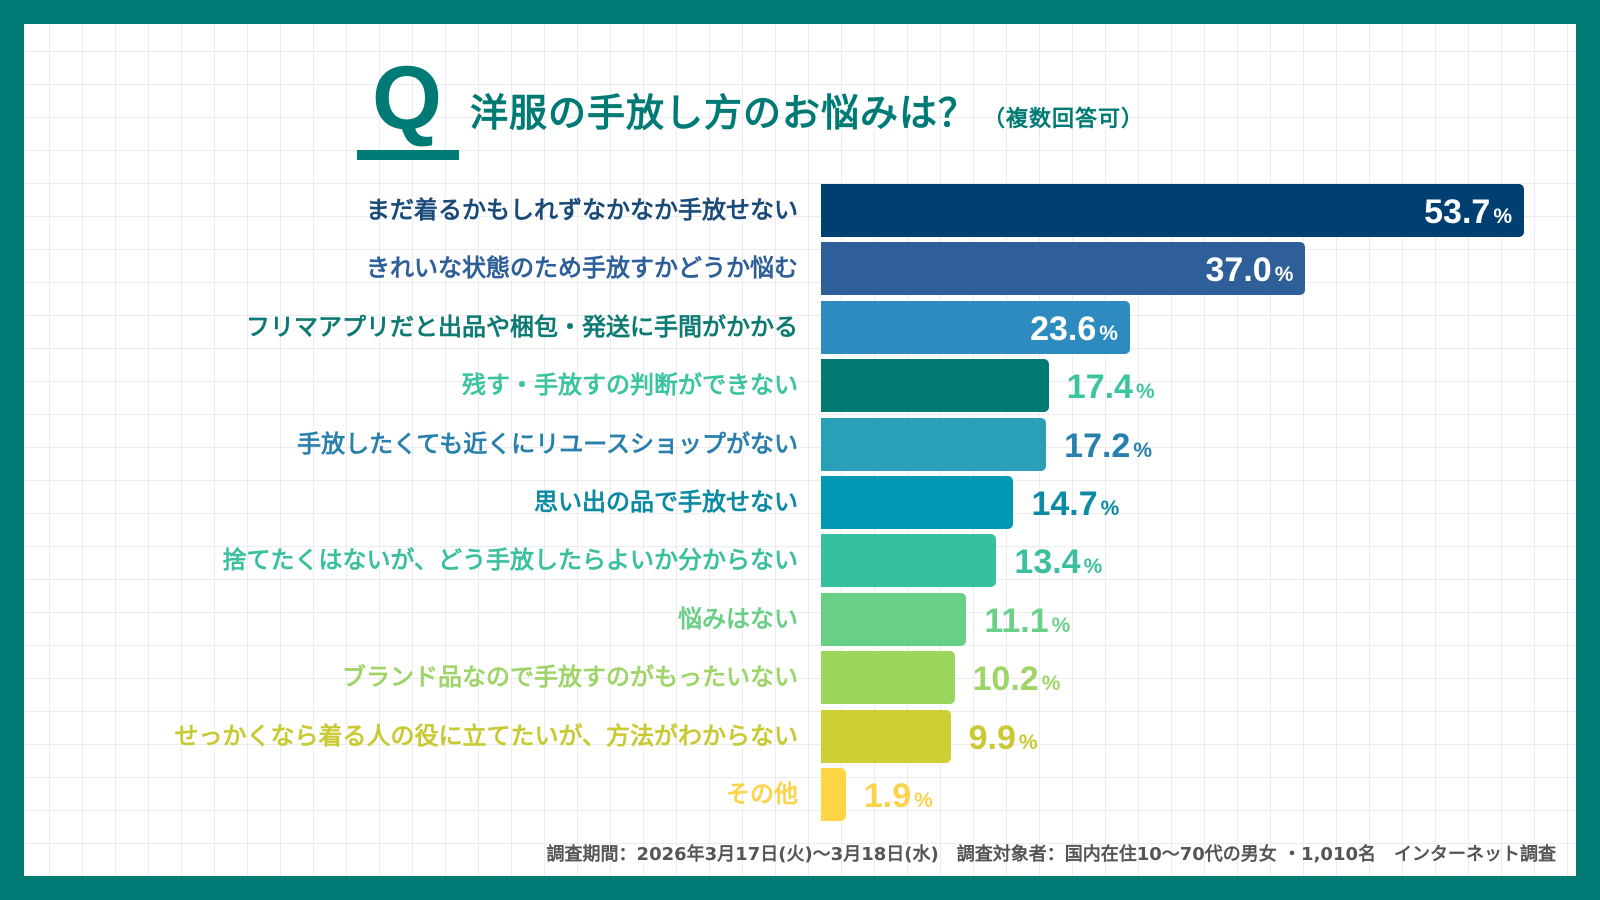 This screenshot has height=900, width=1600. I want to click on value-label: 9.9%, so click(1003, 740).